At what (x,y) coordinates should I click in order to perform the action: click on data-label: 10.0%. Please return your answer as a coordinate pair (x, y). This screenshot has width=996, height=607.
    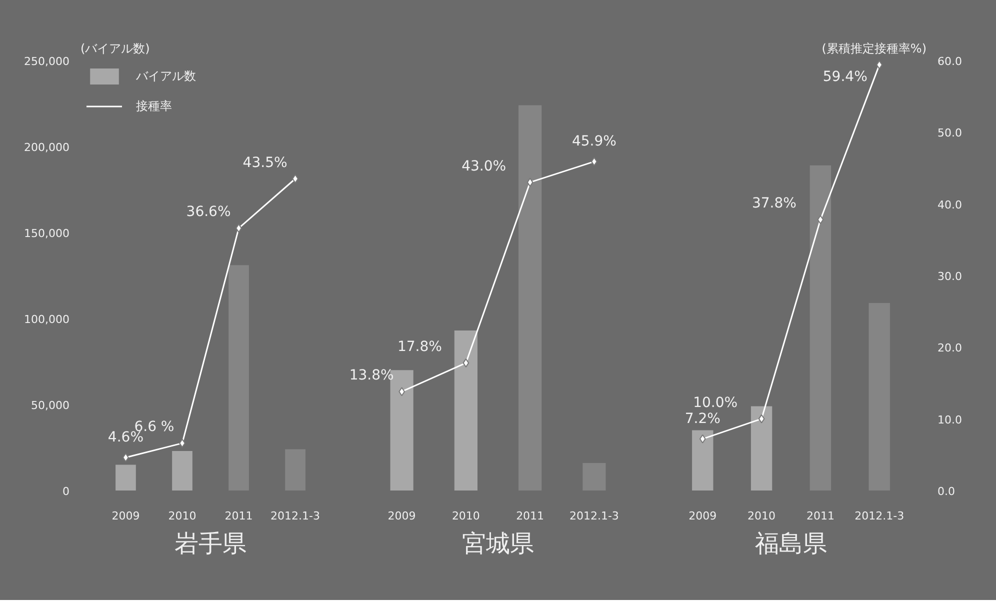
    Looking at the image, I should click on (715, 402).